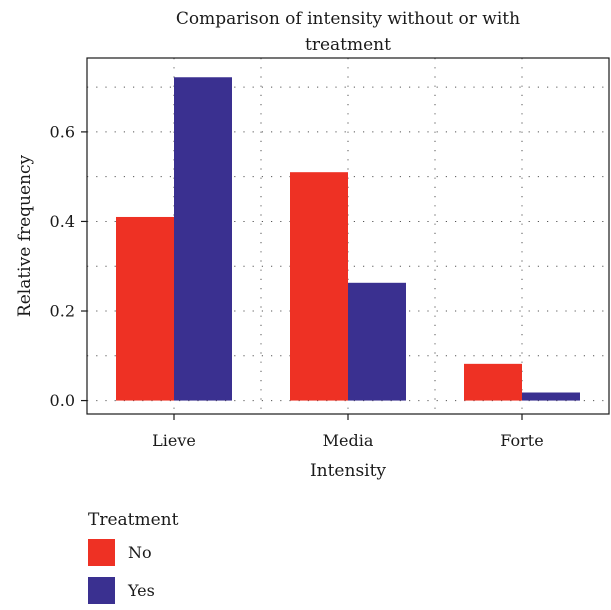 The height and width of the screenshot is (610, 611). I want to click on bar-yes-lieve, so click(203, 239).